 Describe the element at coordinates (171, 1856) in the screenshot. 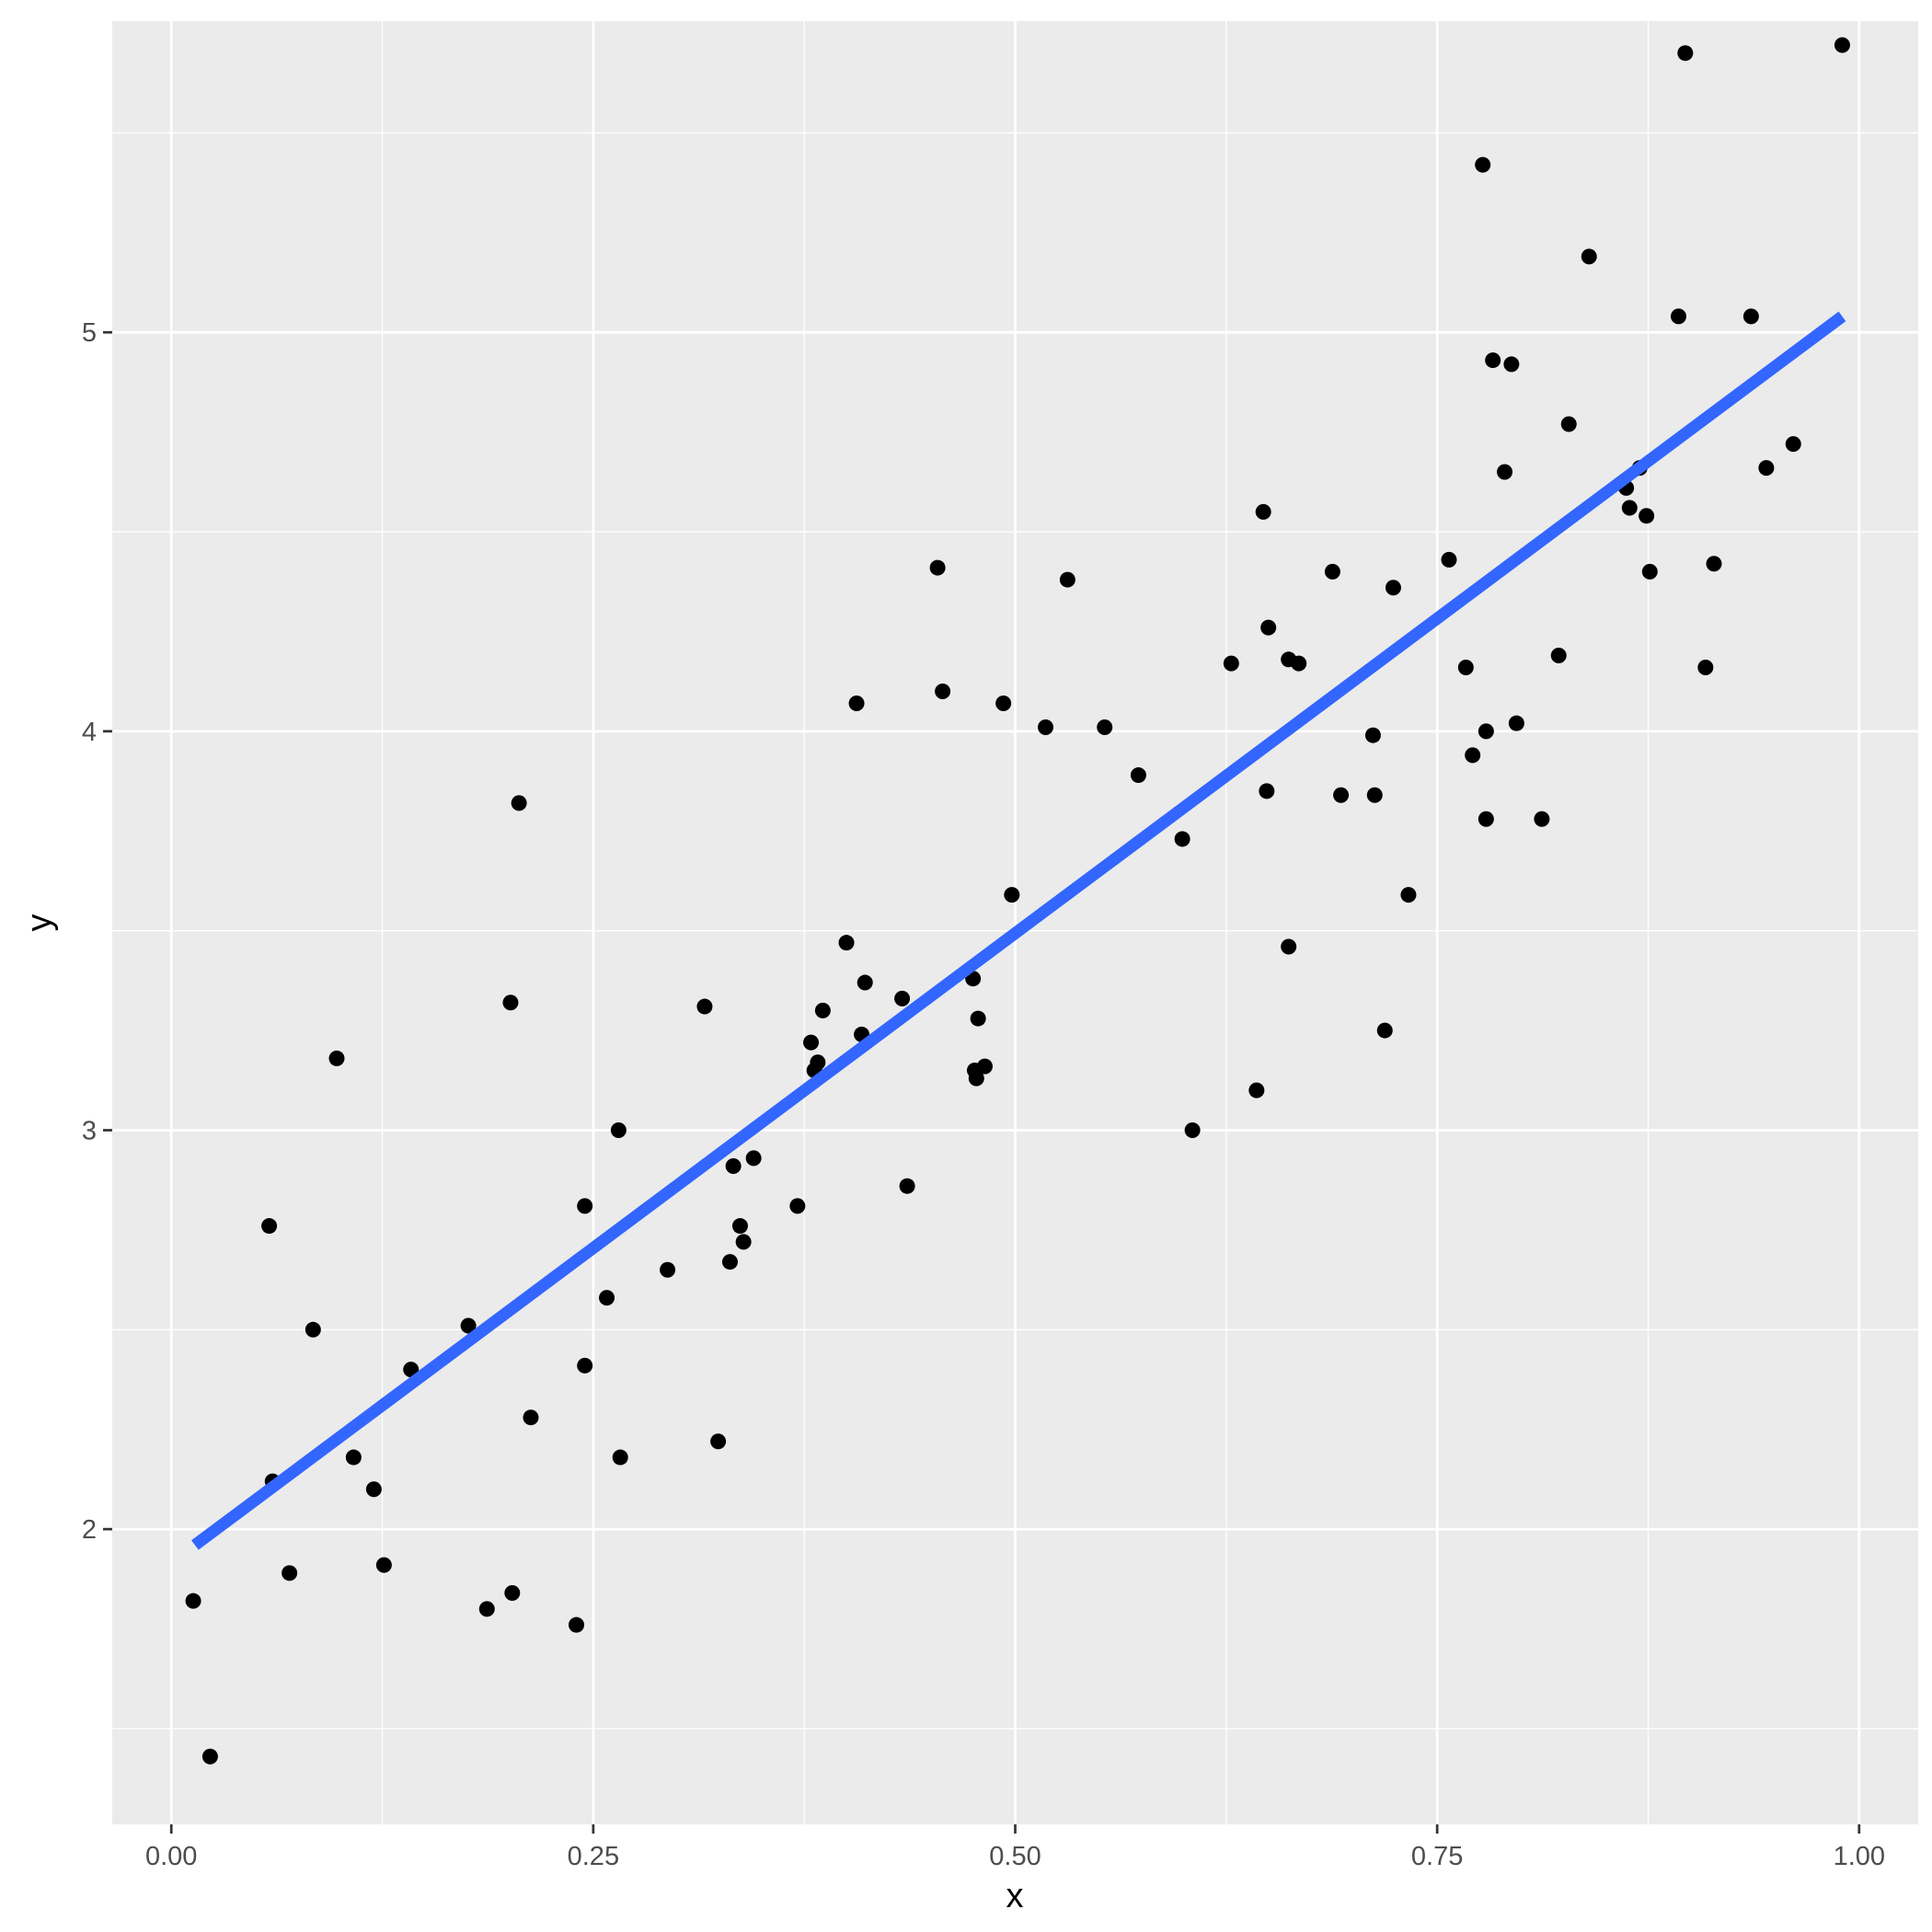

I see `x-tick-label: 0.00` at that location.